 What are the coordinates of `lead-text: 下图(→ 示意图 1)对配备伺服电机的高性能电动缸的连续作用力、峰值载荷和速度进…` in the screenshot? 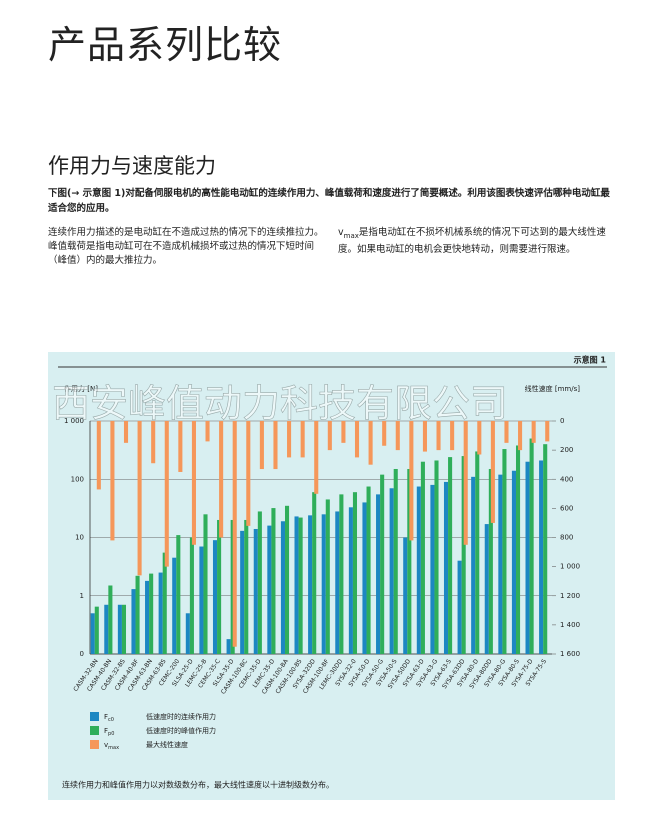 It's located at (329, 201).